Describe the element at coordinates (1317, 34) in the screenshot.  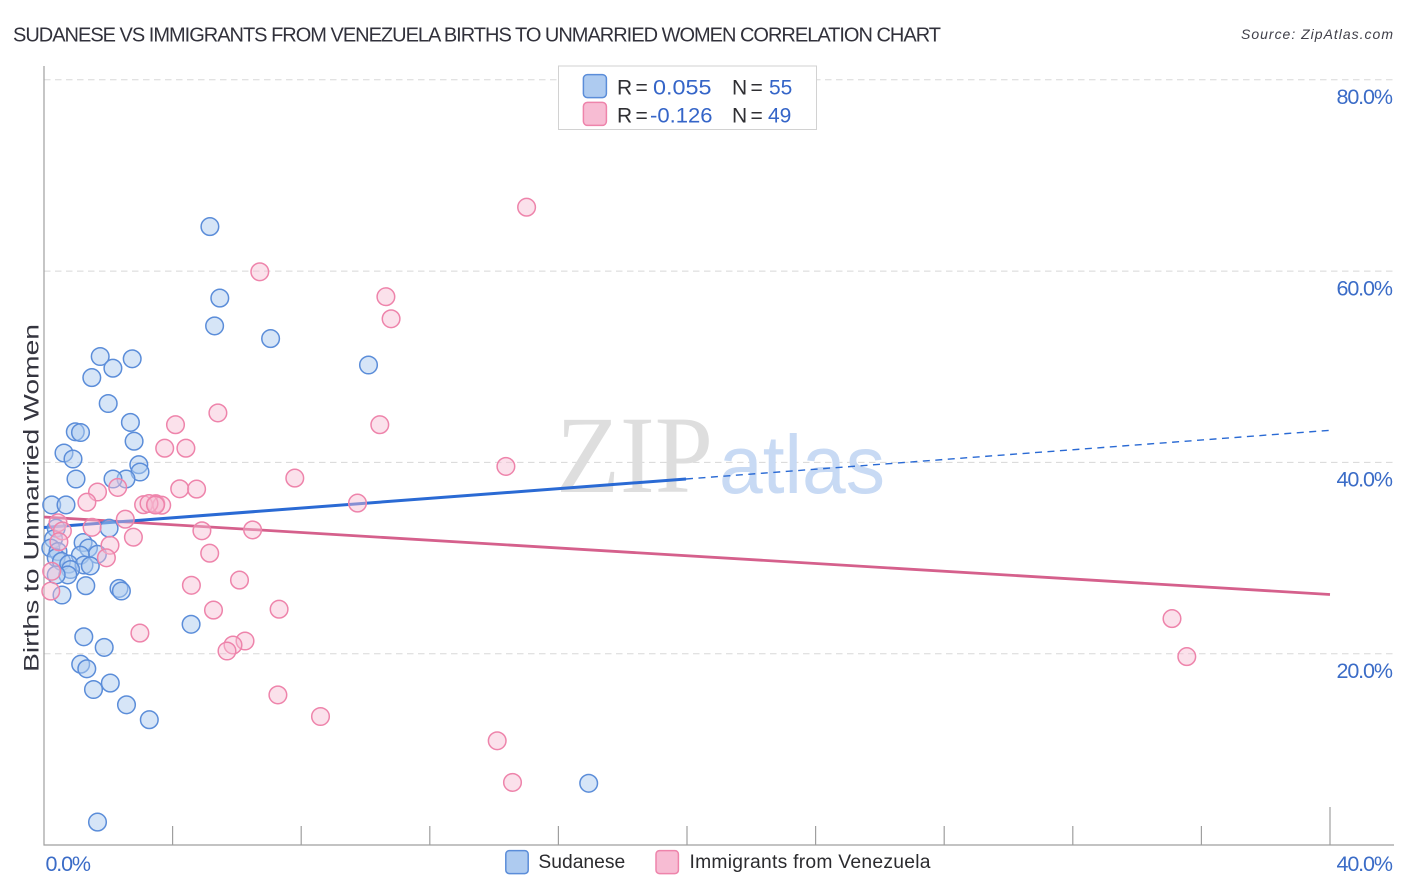
I see `svg-text: Source: ZipAtlas.com` at that location.